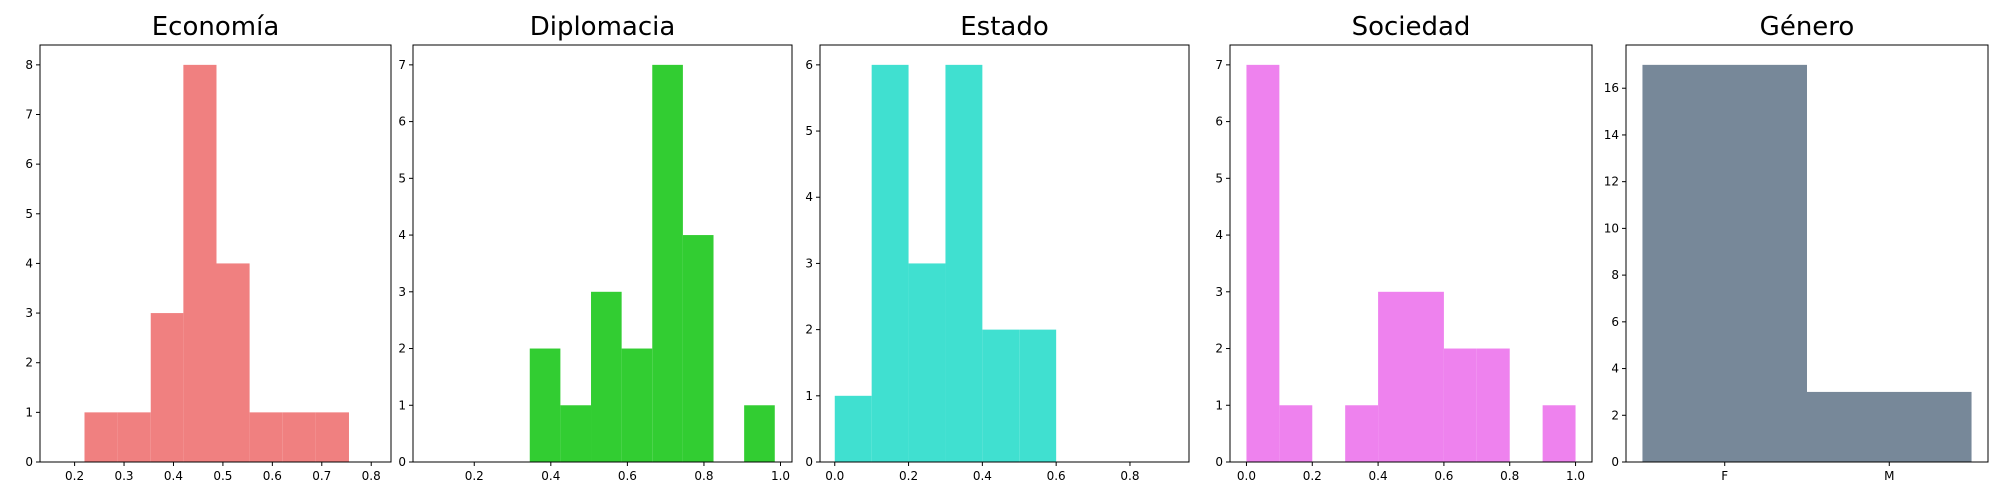  Describe the element at coordinates (216, 27) in the screenshot. I see `panel-title: Economía` at that location.